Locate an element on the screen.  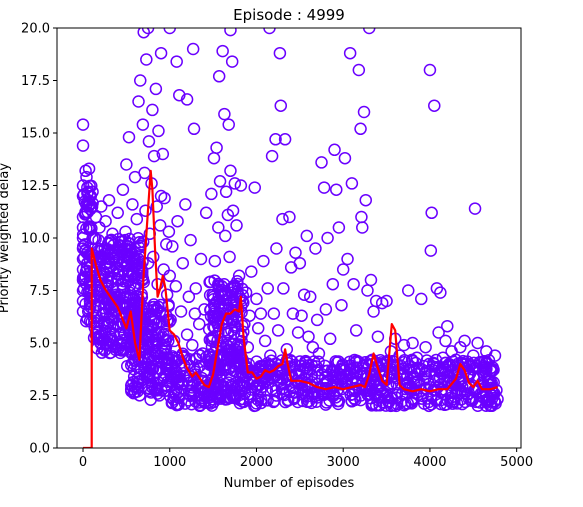
y-tick-label: 2.5 is located at coordinates (39, 396).